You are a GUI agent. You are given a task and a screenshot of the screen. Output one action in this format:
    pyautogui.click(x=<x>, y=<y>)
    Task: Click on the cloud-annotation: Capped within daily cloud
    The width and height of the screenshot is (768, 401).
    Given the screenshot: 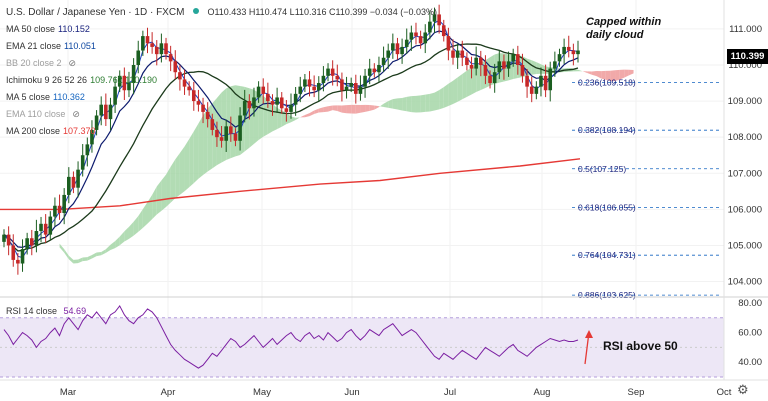 What is the action you would take?
    pyautogui.click(x=623, y=29)
    